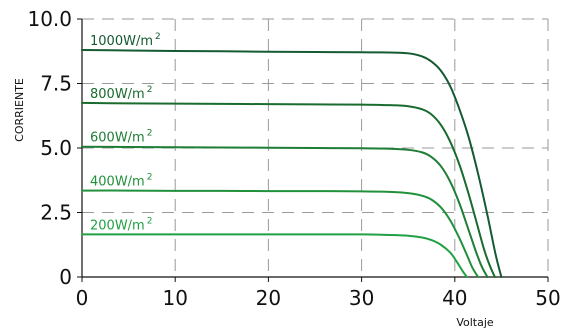  I want to click on y-tick-label: 2.5, so click(56, 213).